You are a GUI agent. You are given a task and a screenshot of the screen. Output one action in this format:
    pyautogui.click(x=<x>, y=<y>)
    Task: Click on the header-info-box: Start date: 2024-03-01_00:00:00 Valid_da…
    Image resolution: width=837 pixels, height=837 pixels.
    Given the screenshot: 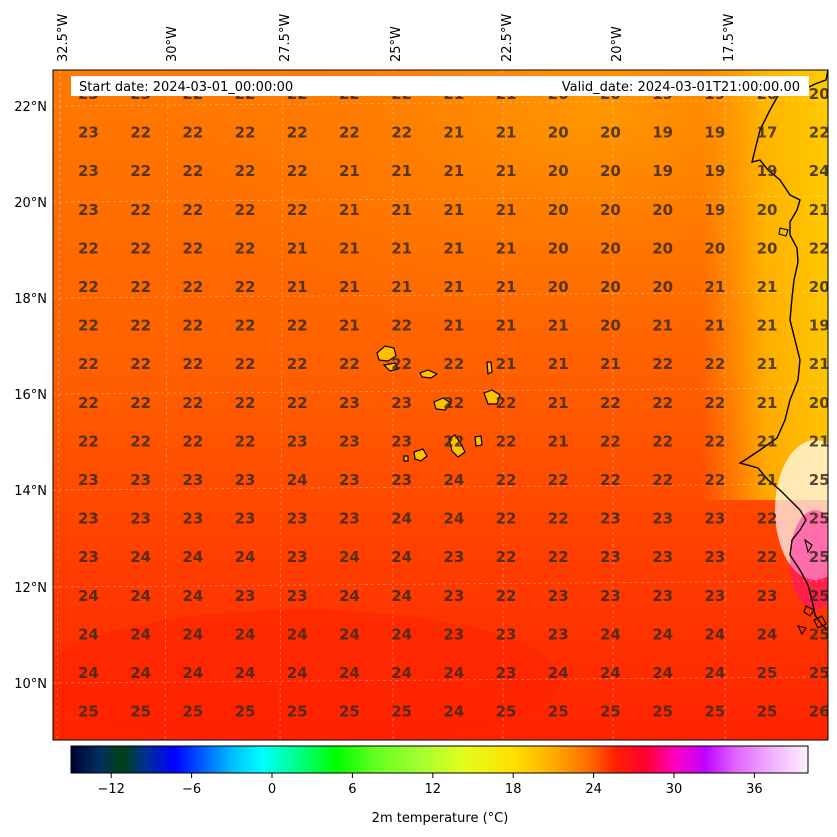 What is the action you would take?
    pyautogui.click(x=440, y=86)
    